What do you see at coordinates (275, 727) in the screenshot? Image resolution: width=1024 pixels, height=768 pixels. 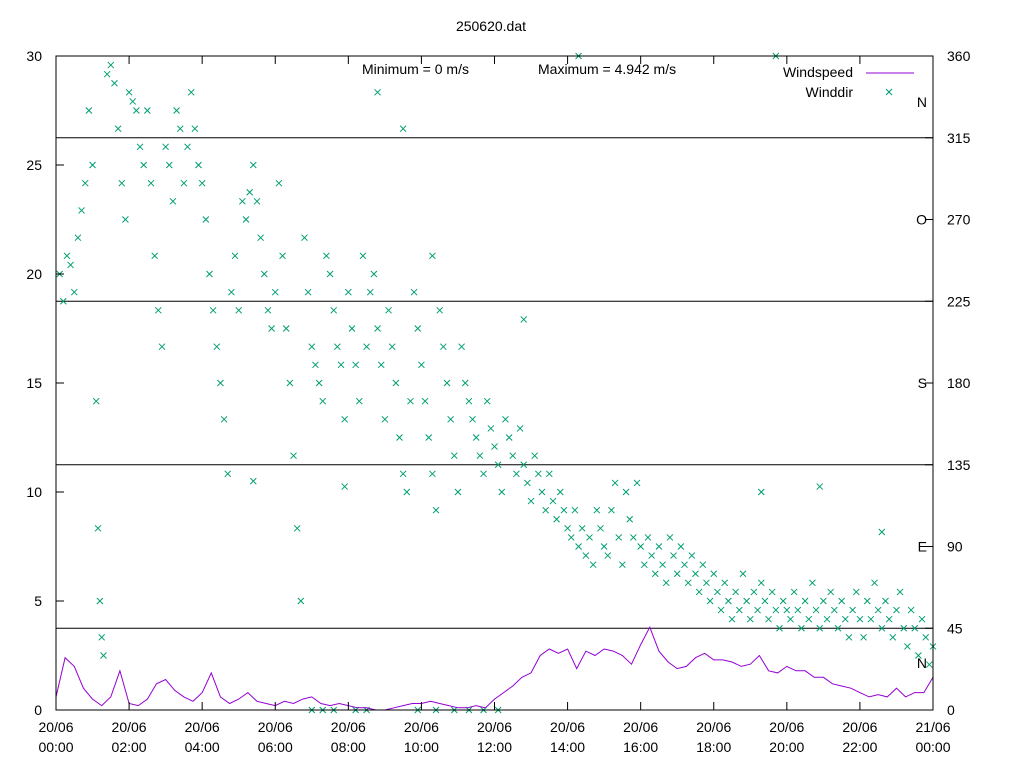 I see `x-tick-label-date: 20/06` at bounding box center [275, 727].